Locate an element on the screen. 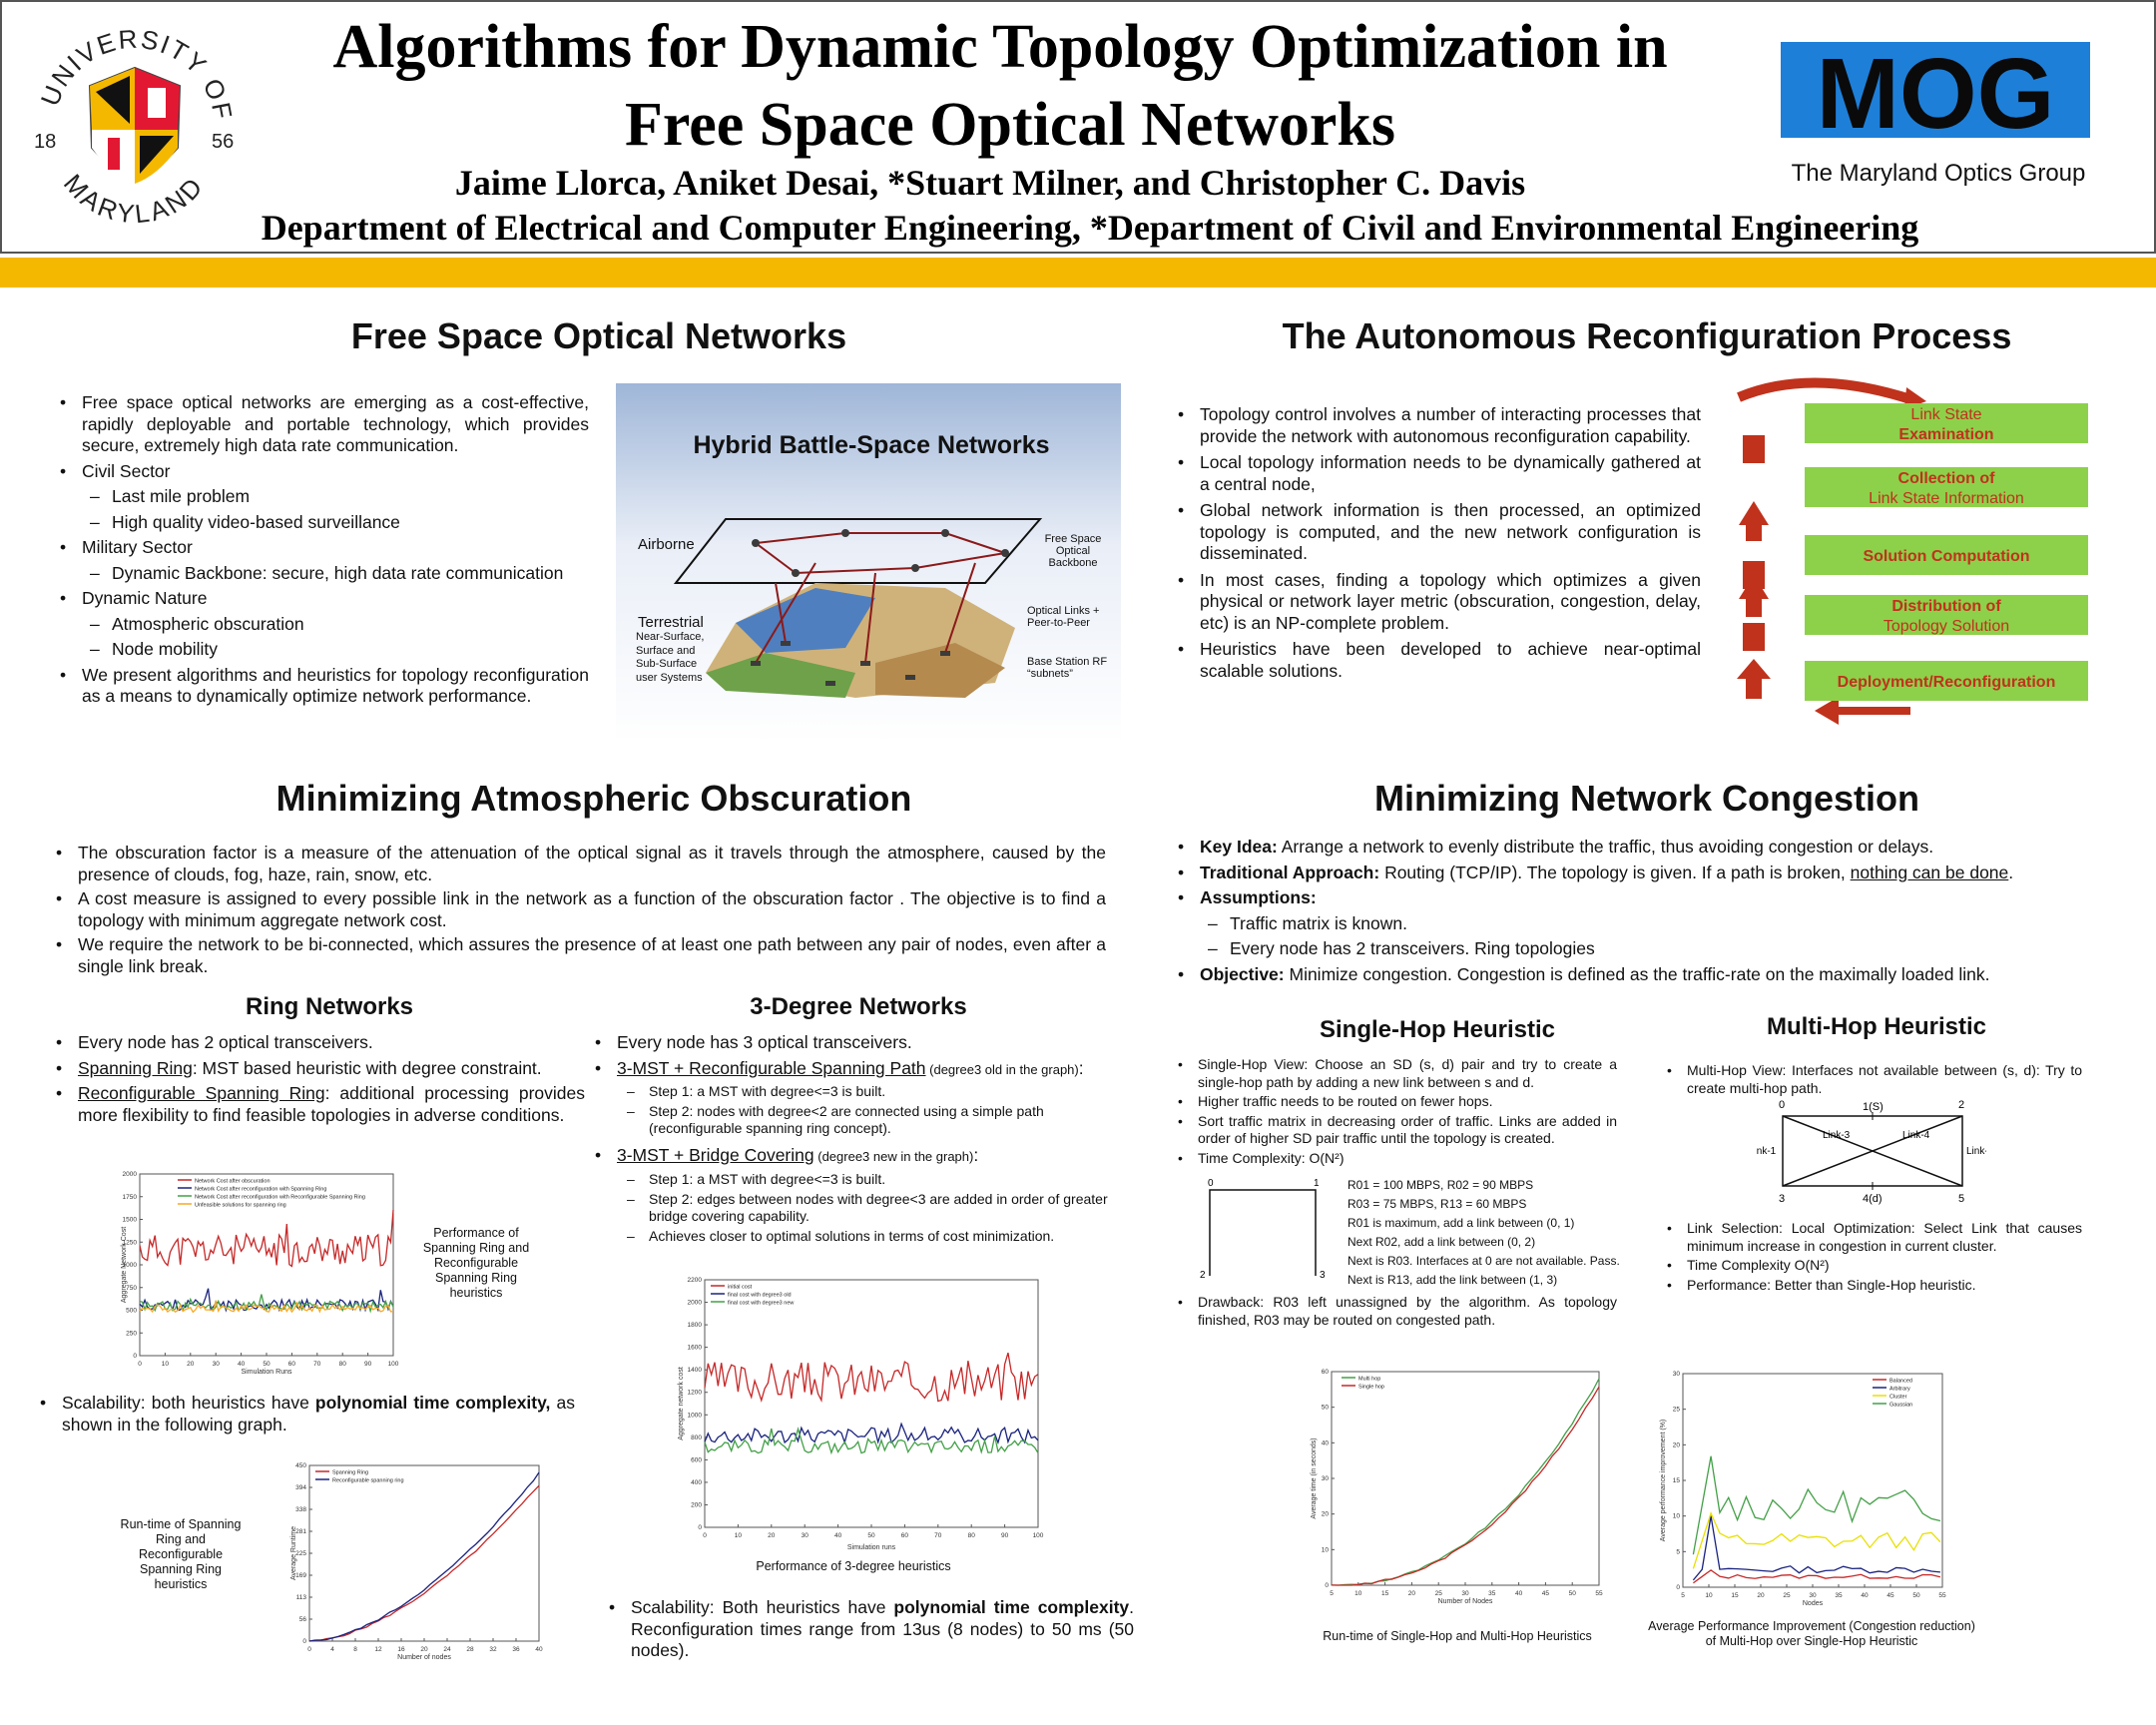 This screenshot has width=2156, height=1725. y-axis-label: Aggregate Network Cost is located at coordinates (124, 1265).